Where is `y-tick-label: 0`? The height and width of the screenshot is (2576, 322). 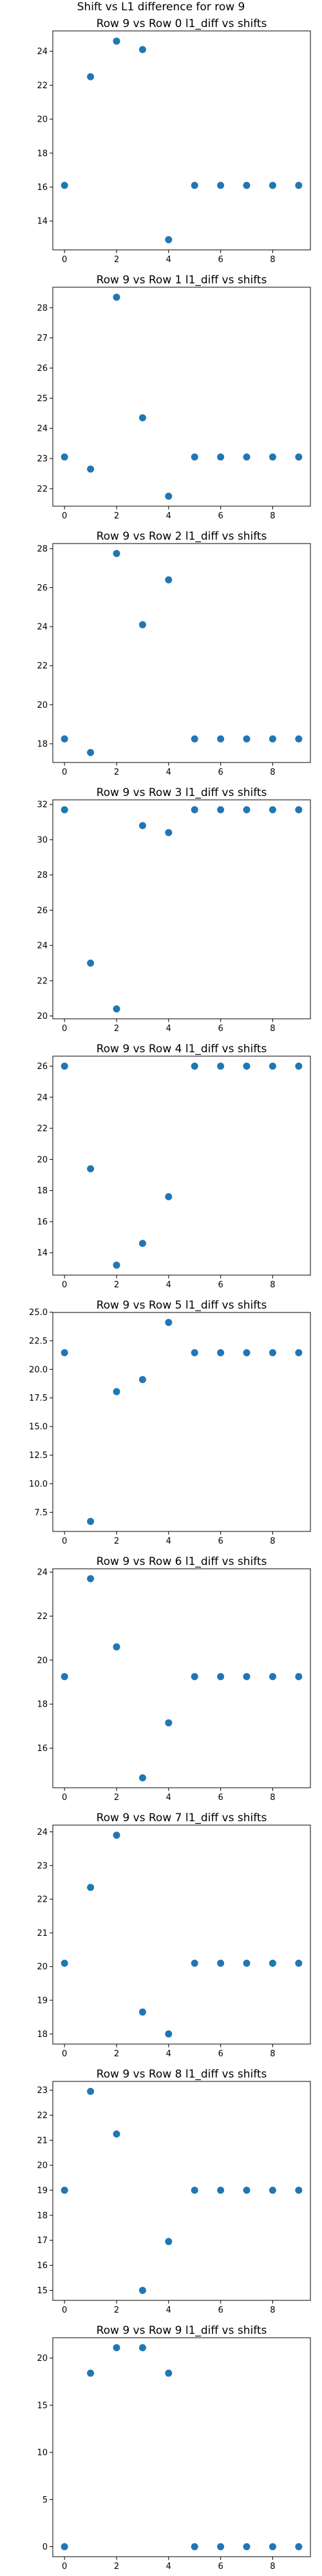 y-tick-label: 0 is located at coordinates (46, 2547).